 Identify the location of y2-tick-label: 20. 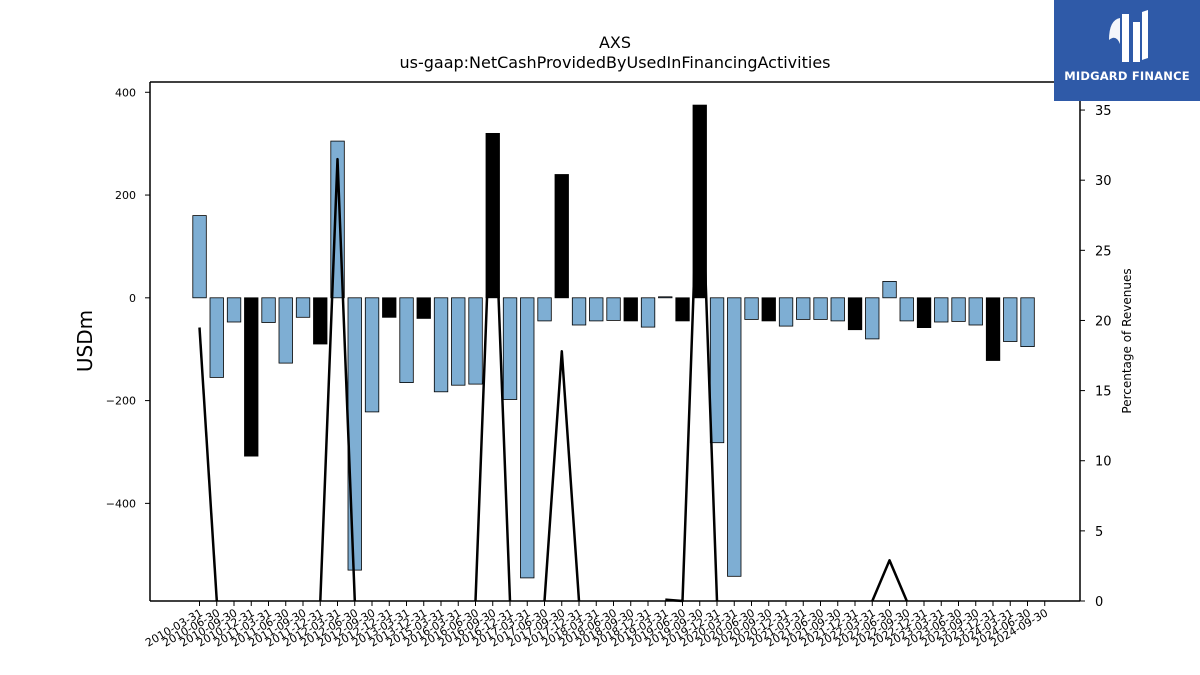
(1103, 321).